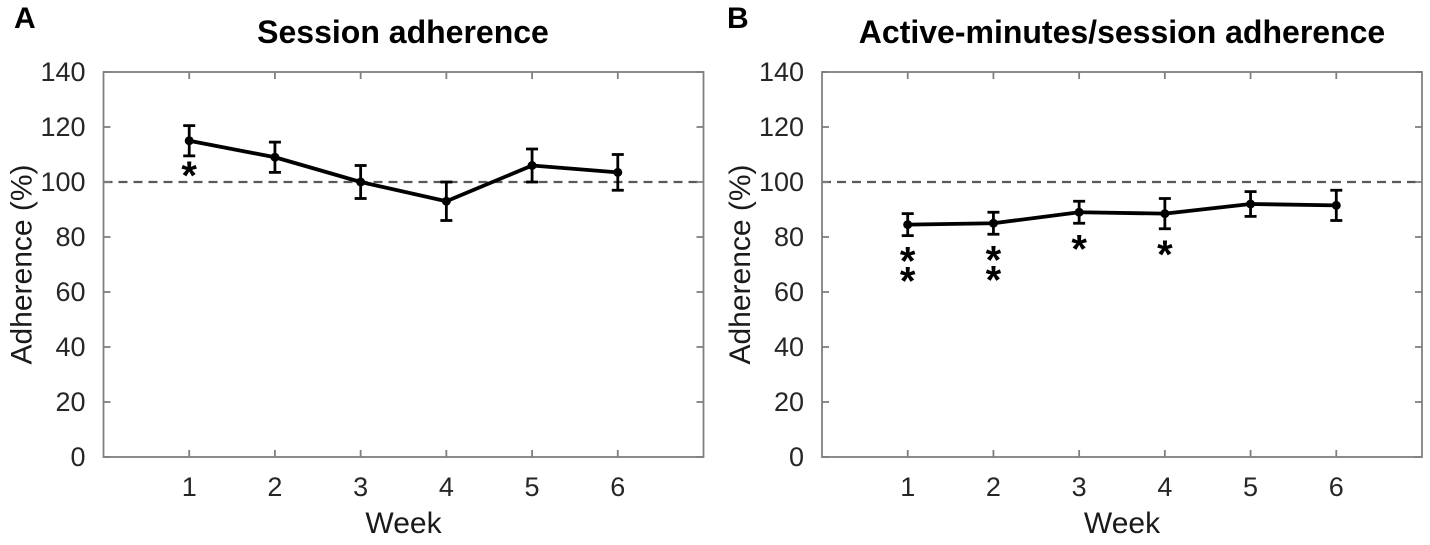 Image resolution: width=1430 pixels, height=545 pixels. Describe the element at coordinates (738, 18) in the screenshot. I see `panel-b-letter: B` at that location.